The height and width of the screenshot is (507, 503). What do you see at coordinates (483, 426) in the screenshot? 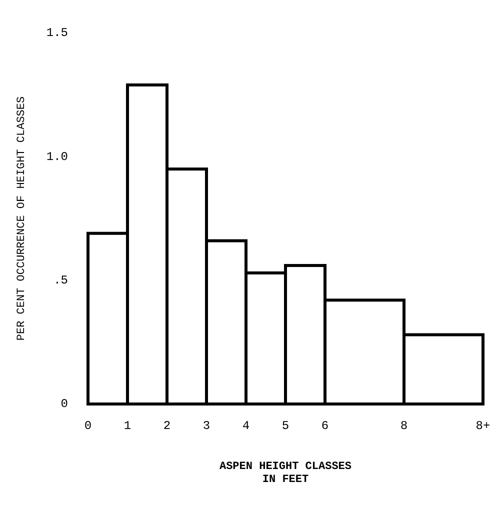
I see `x-tick-label: 8+` at bounding box center [483, 426].